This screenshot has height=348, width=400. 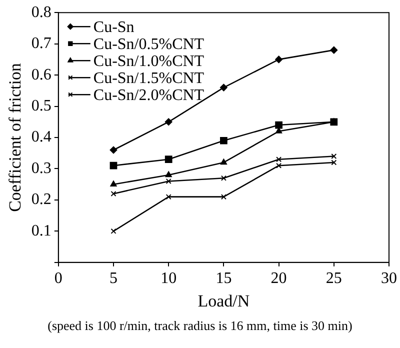 I want to click on x-tick-label: 25, so click(x=334, y=279).